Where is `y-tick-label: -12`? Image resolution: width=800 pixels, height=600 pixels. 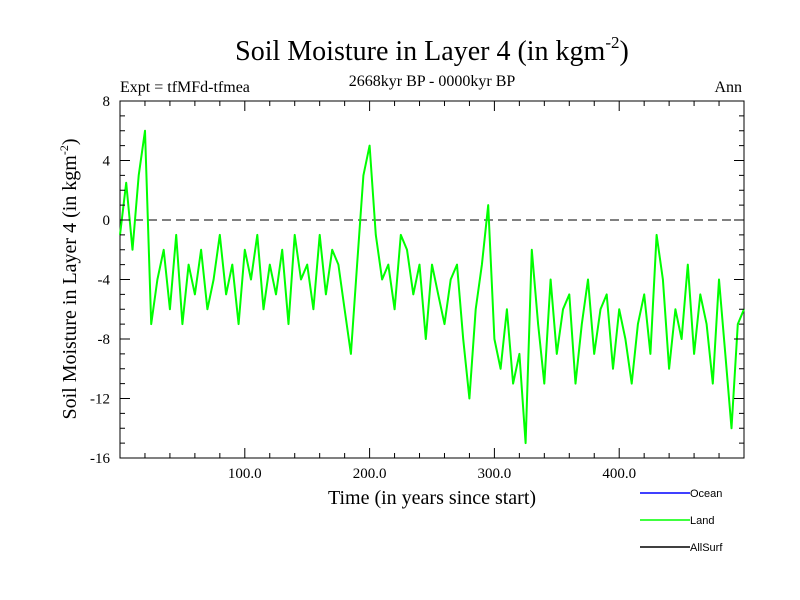 y-tick-label: -12 is located at coordinates (100, 400).